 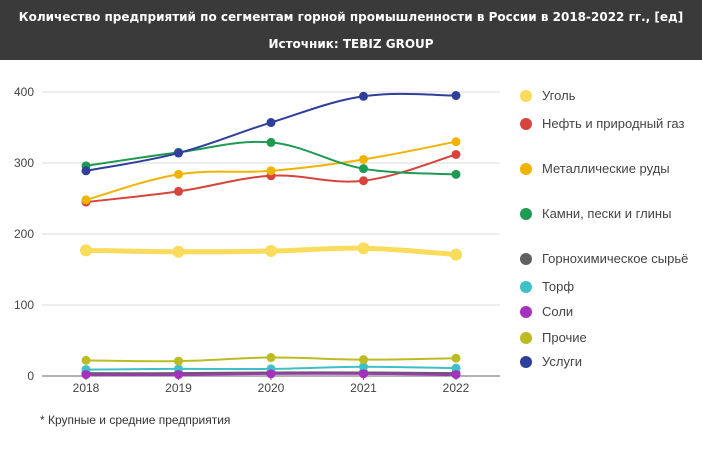 What do you see at coordinates (564, 337) in the screenshot?
I see `legend-label: Прочие` at bounding box center [564, 337].